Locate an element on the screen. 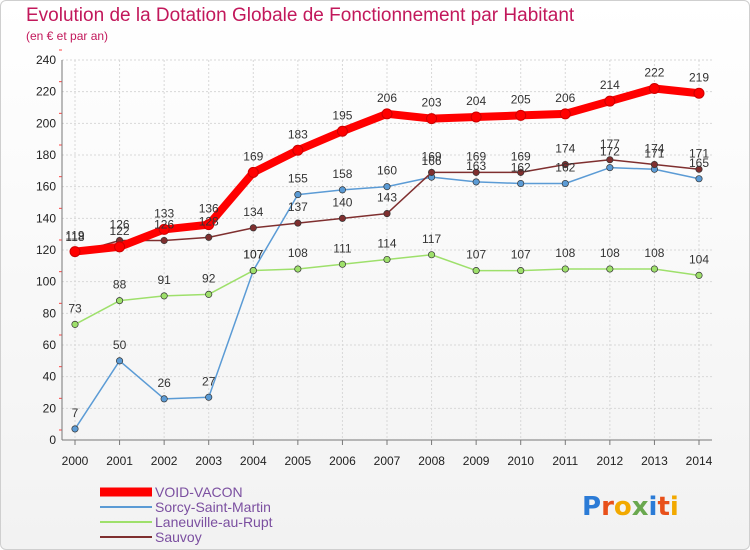 The width and height of the screenshot is (750, 550). value-label-sorcy-saint-martin: 162 is located at coordinates (521, 168).